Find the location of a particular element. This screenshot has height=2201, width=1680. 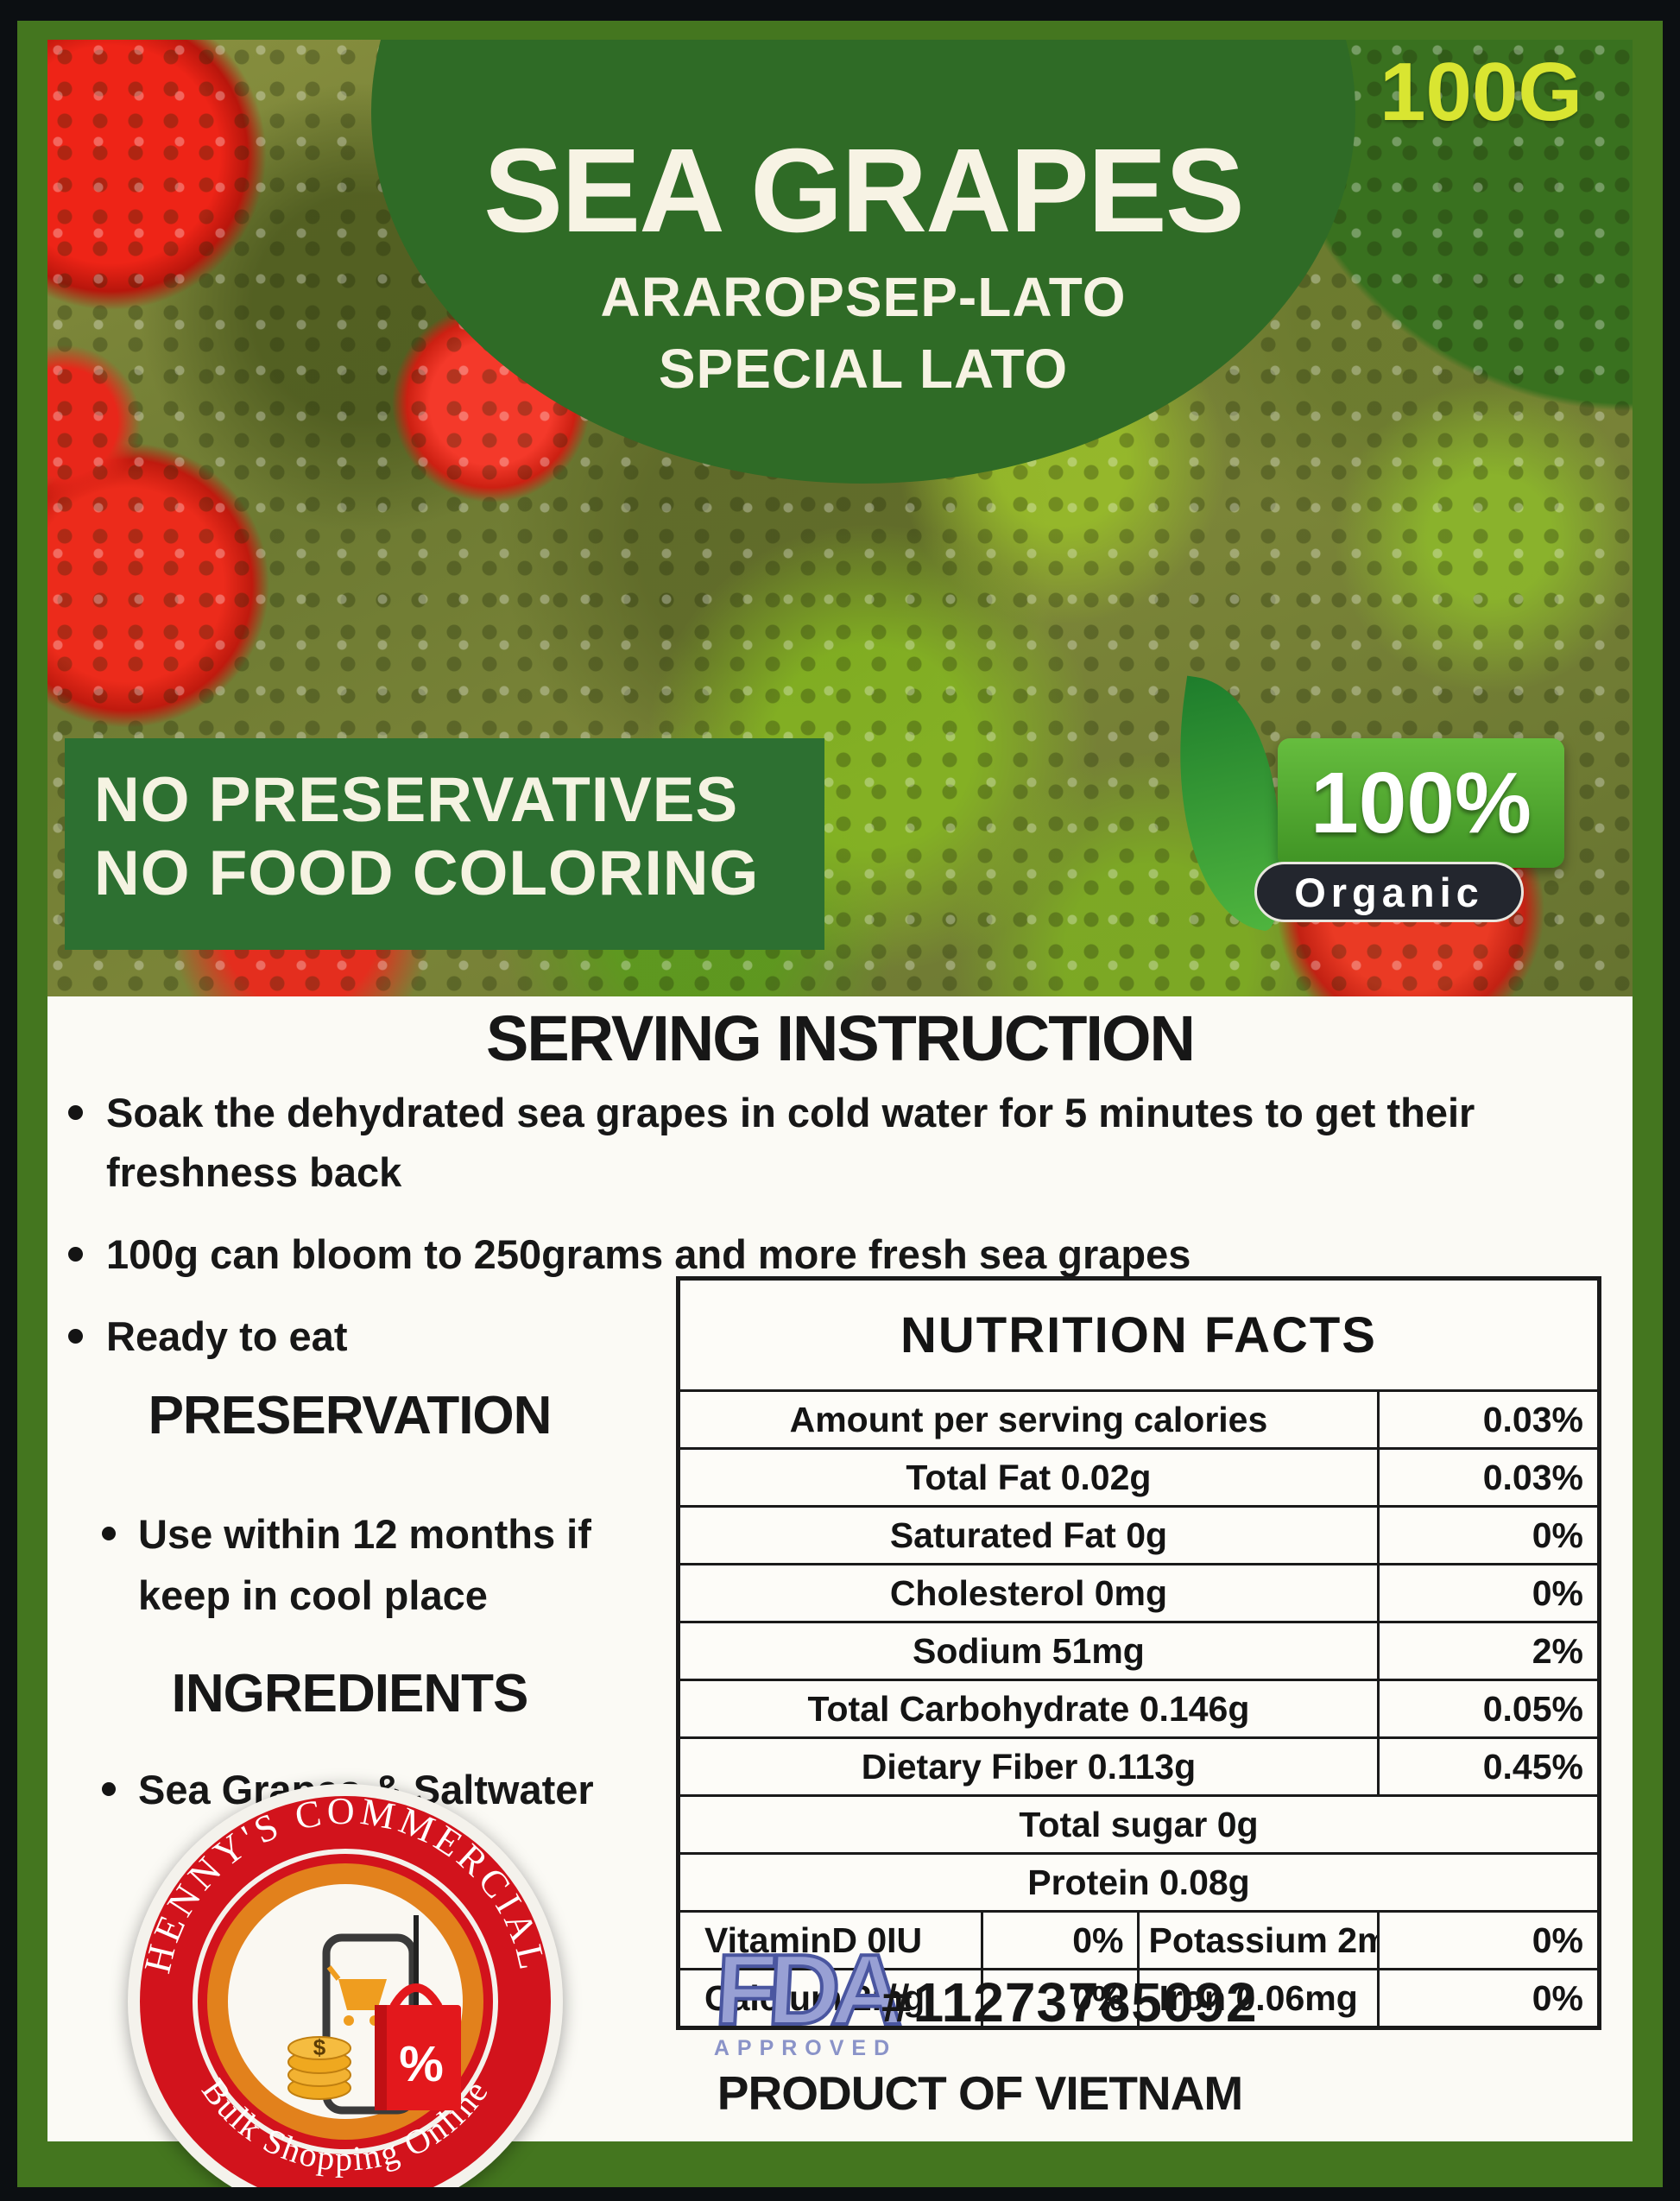

nutrition-label: Protein 0.08g is located at coordinates (1139, 1882).